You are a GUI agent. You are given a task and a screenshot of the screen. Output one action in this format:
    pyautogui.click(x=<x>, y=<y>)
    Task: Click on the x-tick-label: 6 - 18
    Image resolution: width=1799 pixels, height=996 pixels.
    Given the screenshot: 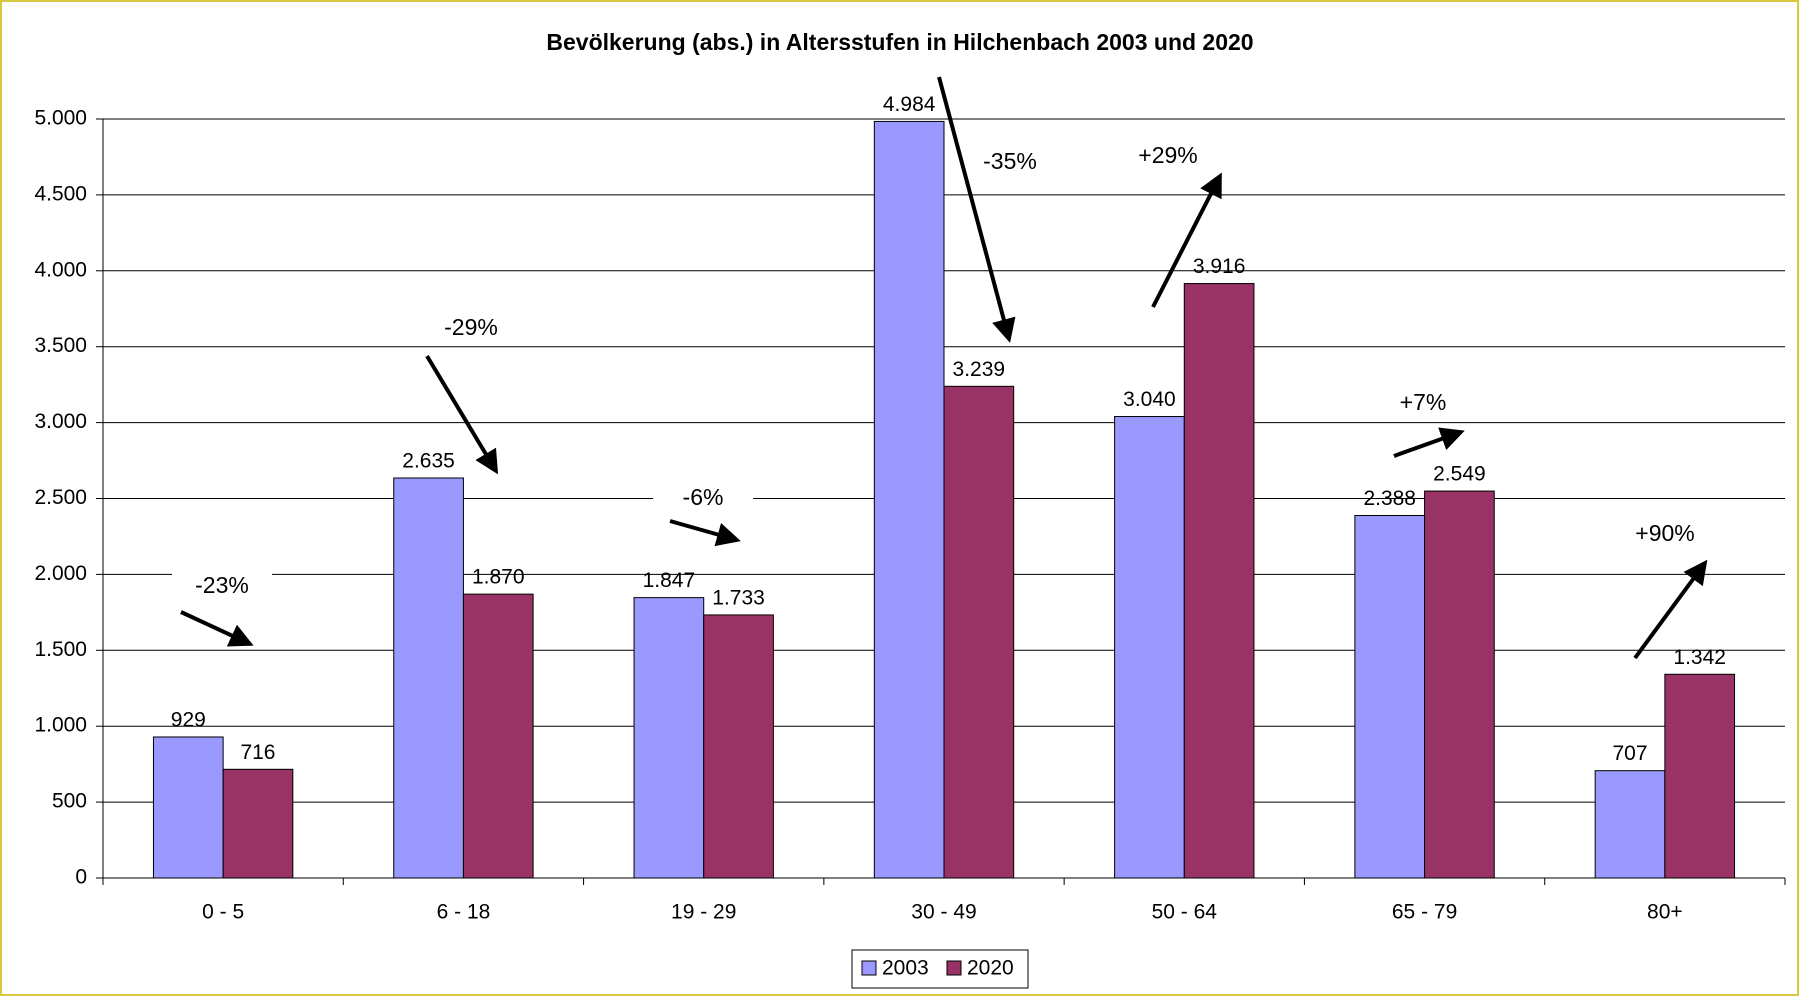 What is the action you would take?
    pyautogui.click(x=464, y=912)
    